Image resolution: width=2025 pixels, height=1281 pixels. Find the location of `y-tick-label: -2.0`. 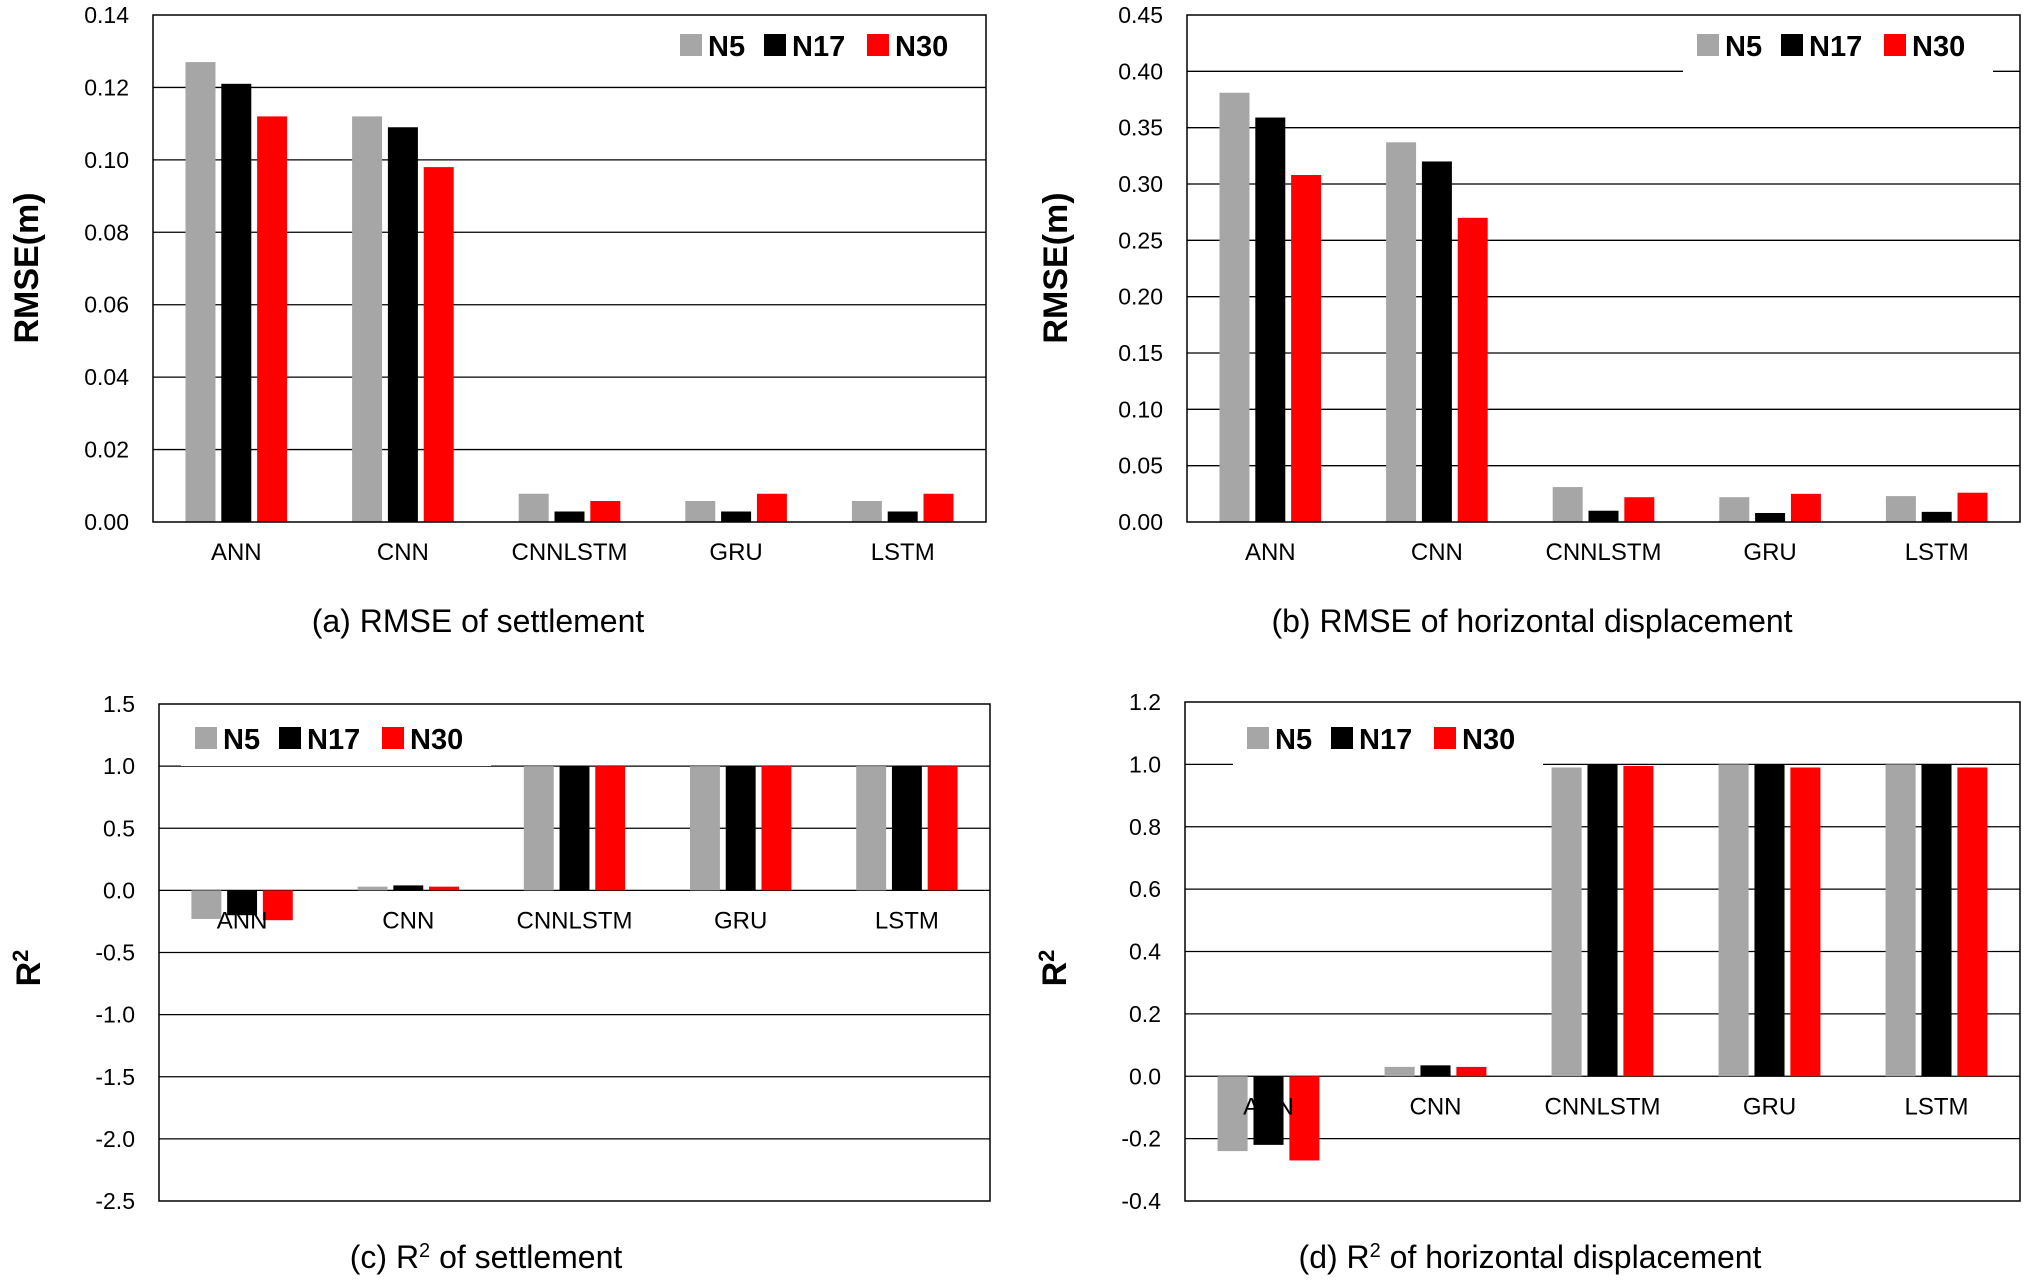

y-tick-label: -2.0 is located at coordinates (115, 1139).